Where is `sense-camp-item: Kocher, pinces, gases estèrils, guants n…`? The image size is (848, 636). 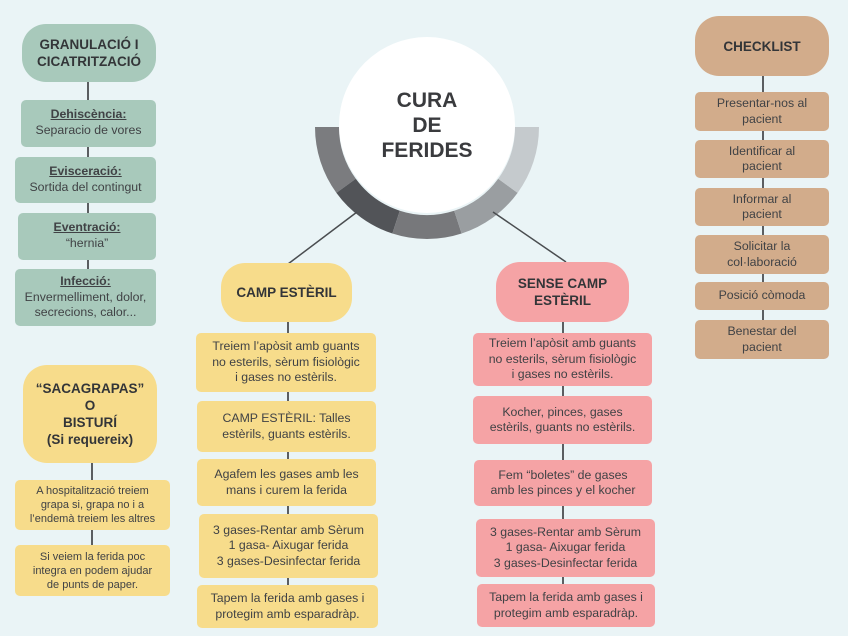
sense-camp-item: Kocher, pinces, gases estèrils, guants n… is located at coordinates (562, 420).